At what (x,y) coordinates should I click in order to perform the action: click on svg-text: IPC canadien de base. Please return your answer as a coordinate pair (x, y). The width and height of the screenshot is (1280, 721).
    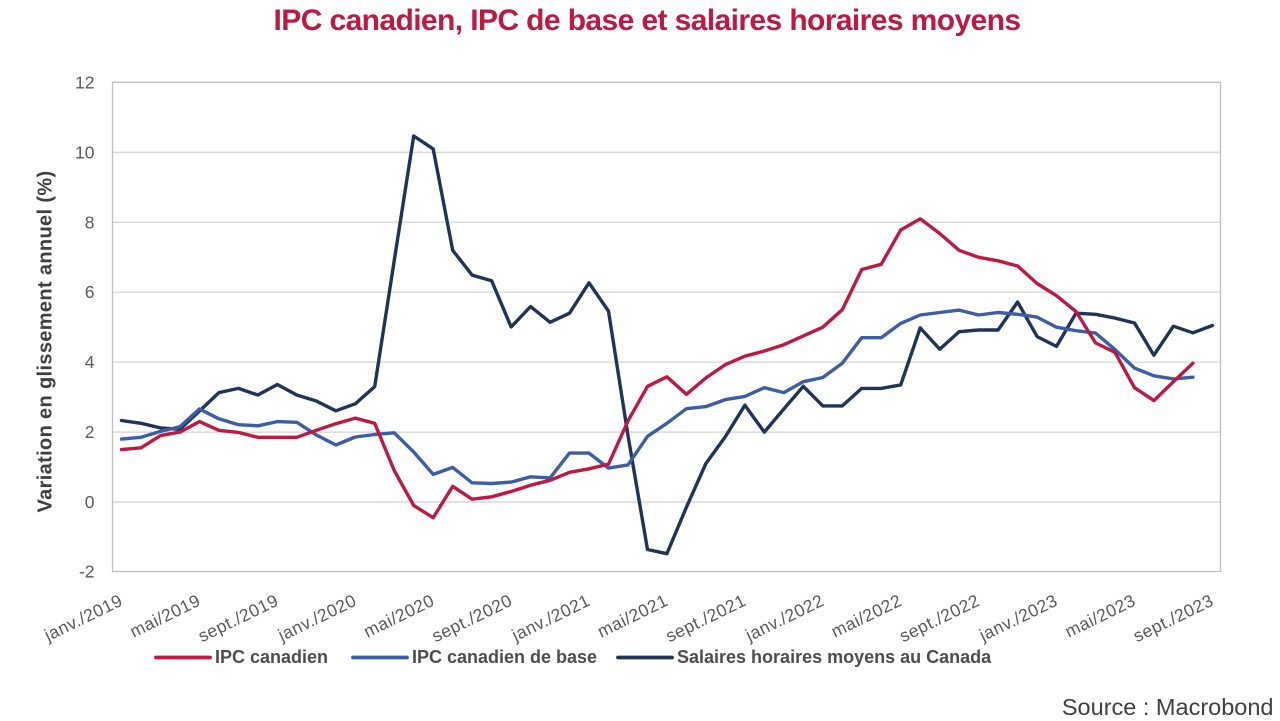
    Looking at the image, I should click on (504, 657).